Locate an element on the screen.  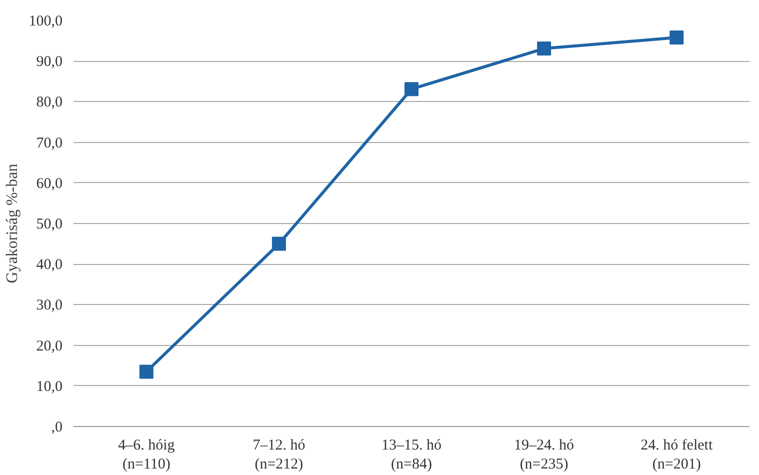
y-axis-title: Gyakoriság %-ban is located at coordinates (12, 224).